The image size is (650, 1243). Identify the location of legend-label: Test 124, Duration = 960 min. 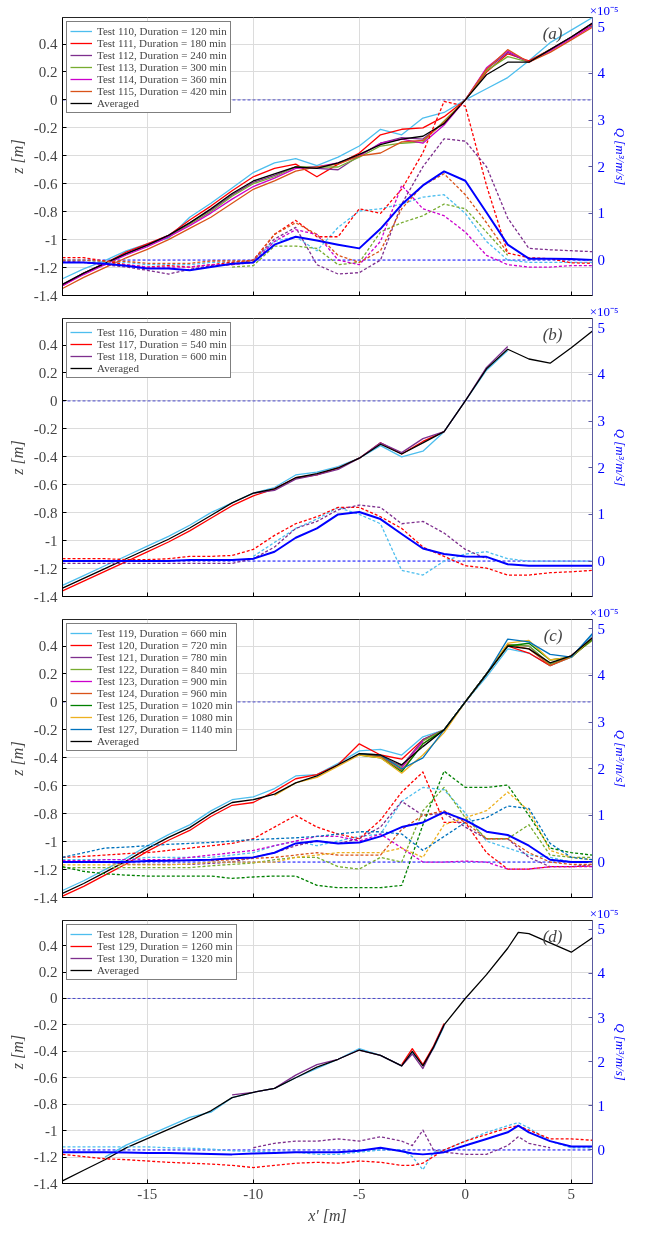
(162, 693).